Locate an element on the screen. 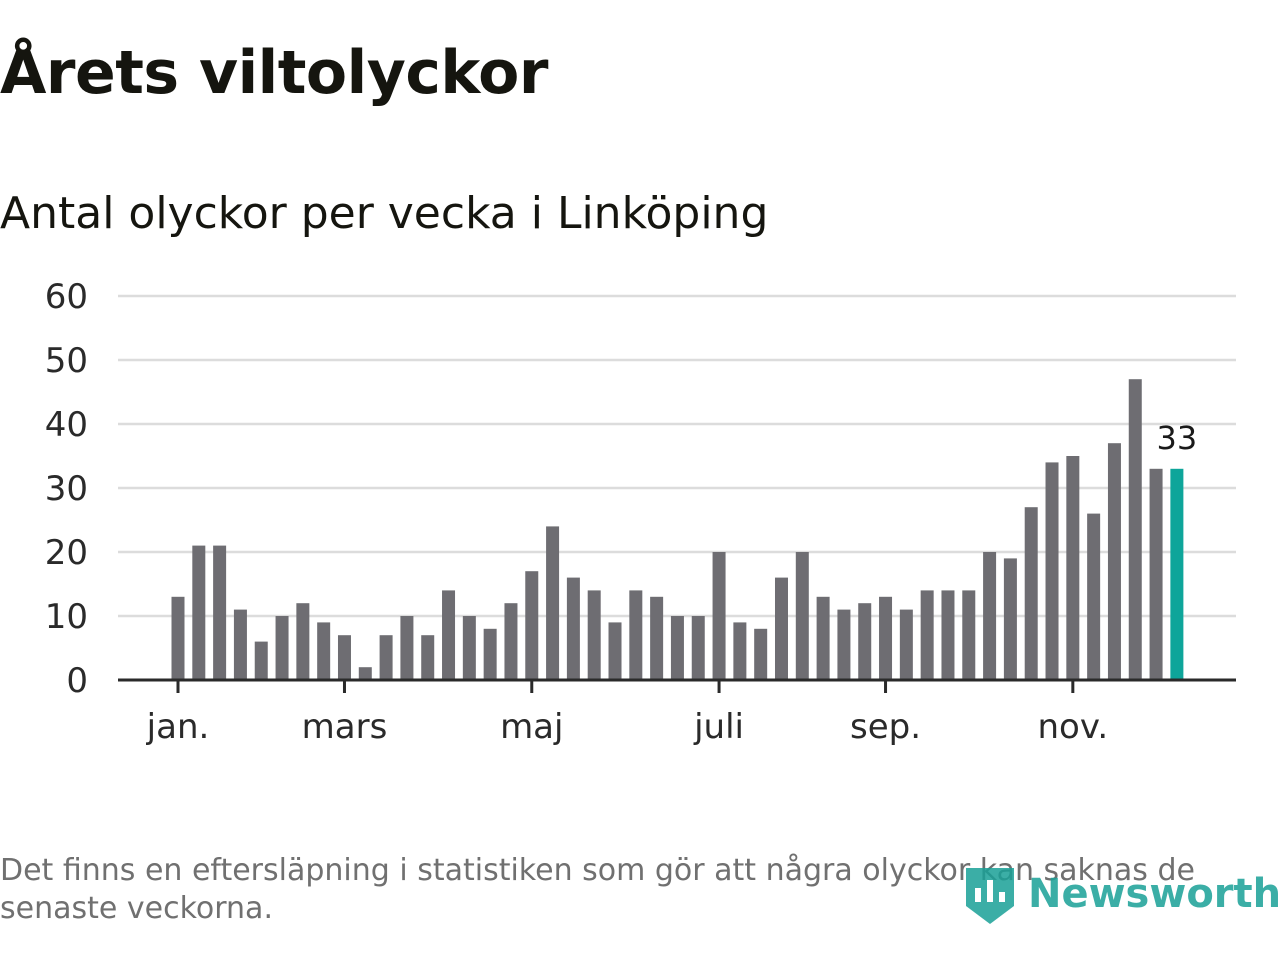 This screenshot has height=960, width=1280. y-tick-label: 10 is located at coordinates (66, 617).